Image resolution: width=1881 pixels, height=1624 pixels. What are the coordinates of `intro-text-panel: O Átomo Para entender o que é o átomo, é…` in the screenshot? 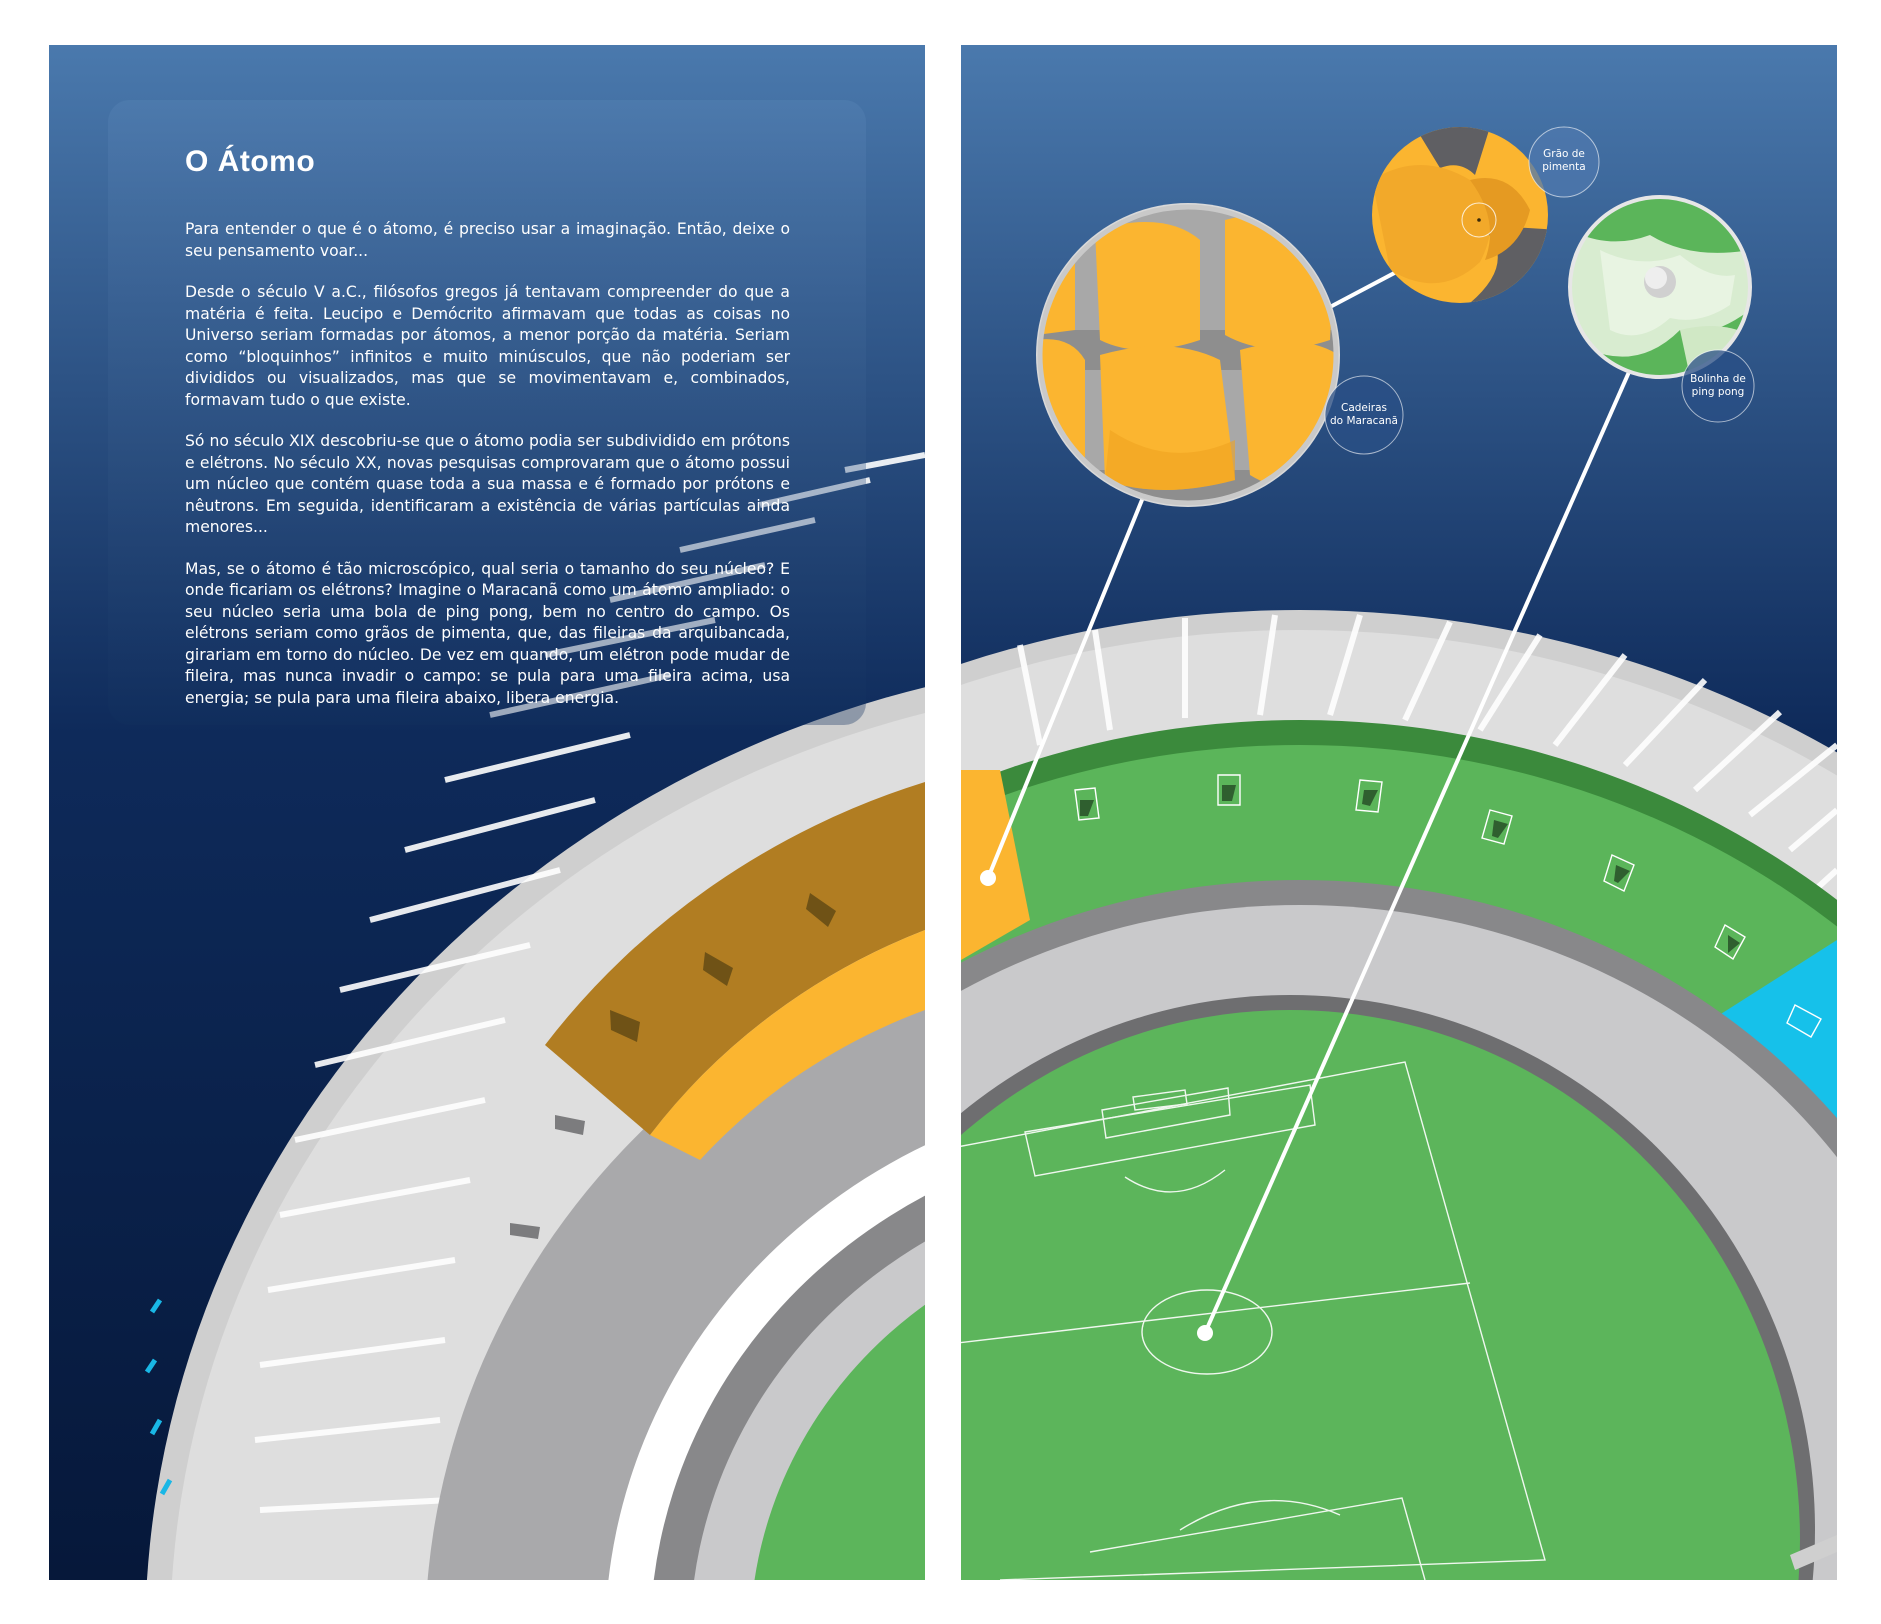 It's located at (487, 437).